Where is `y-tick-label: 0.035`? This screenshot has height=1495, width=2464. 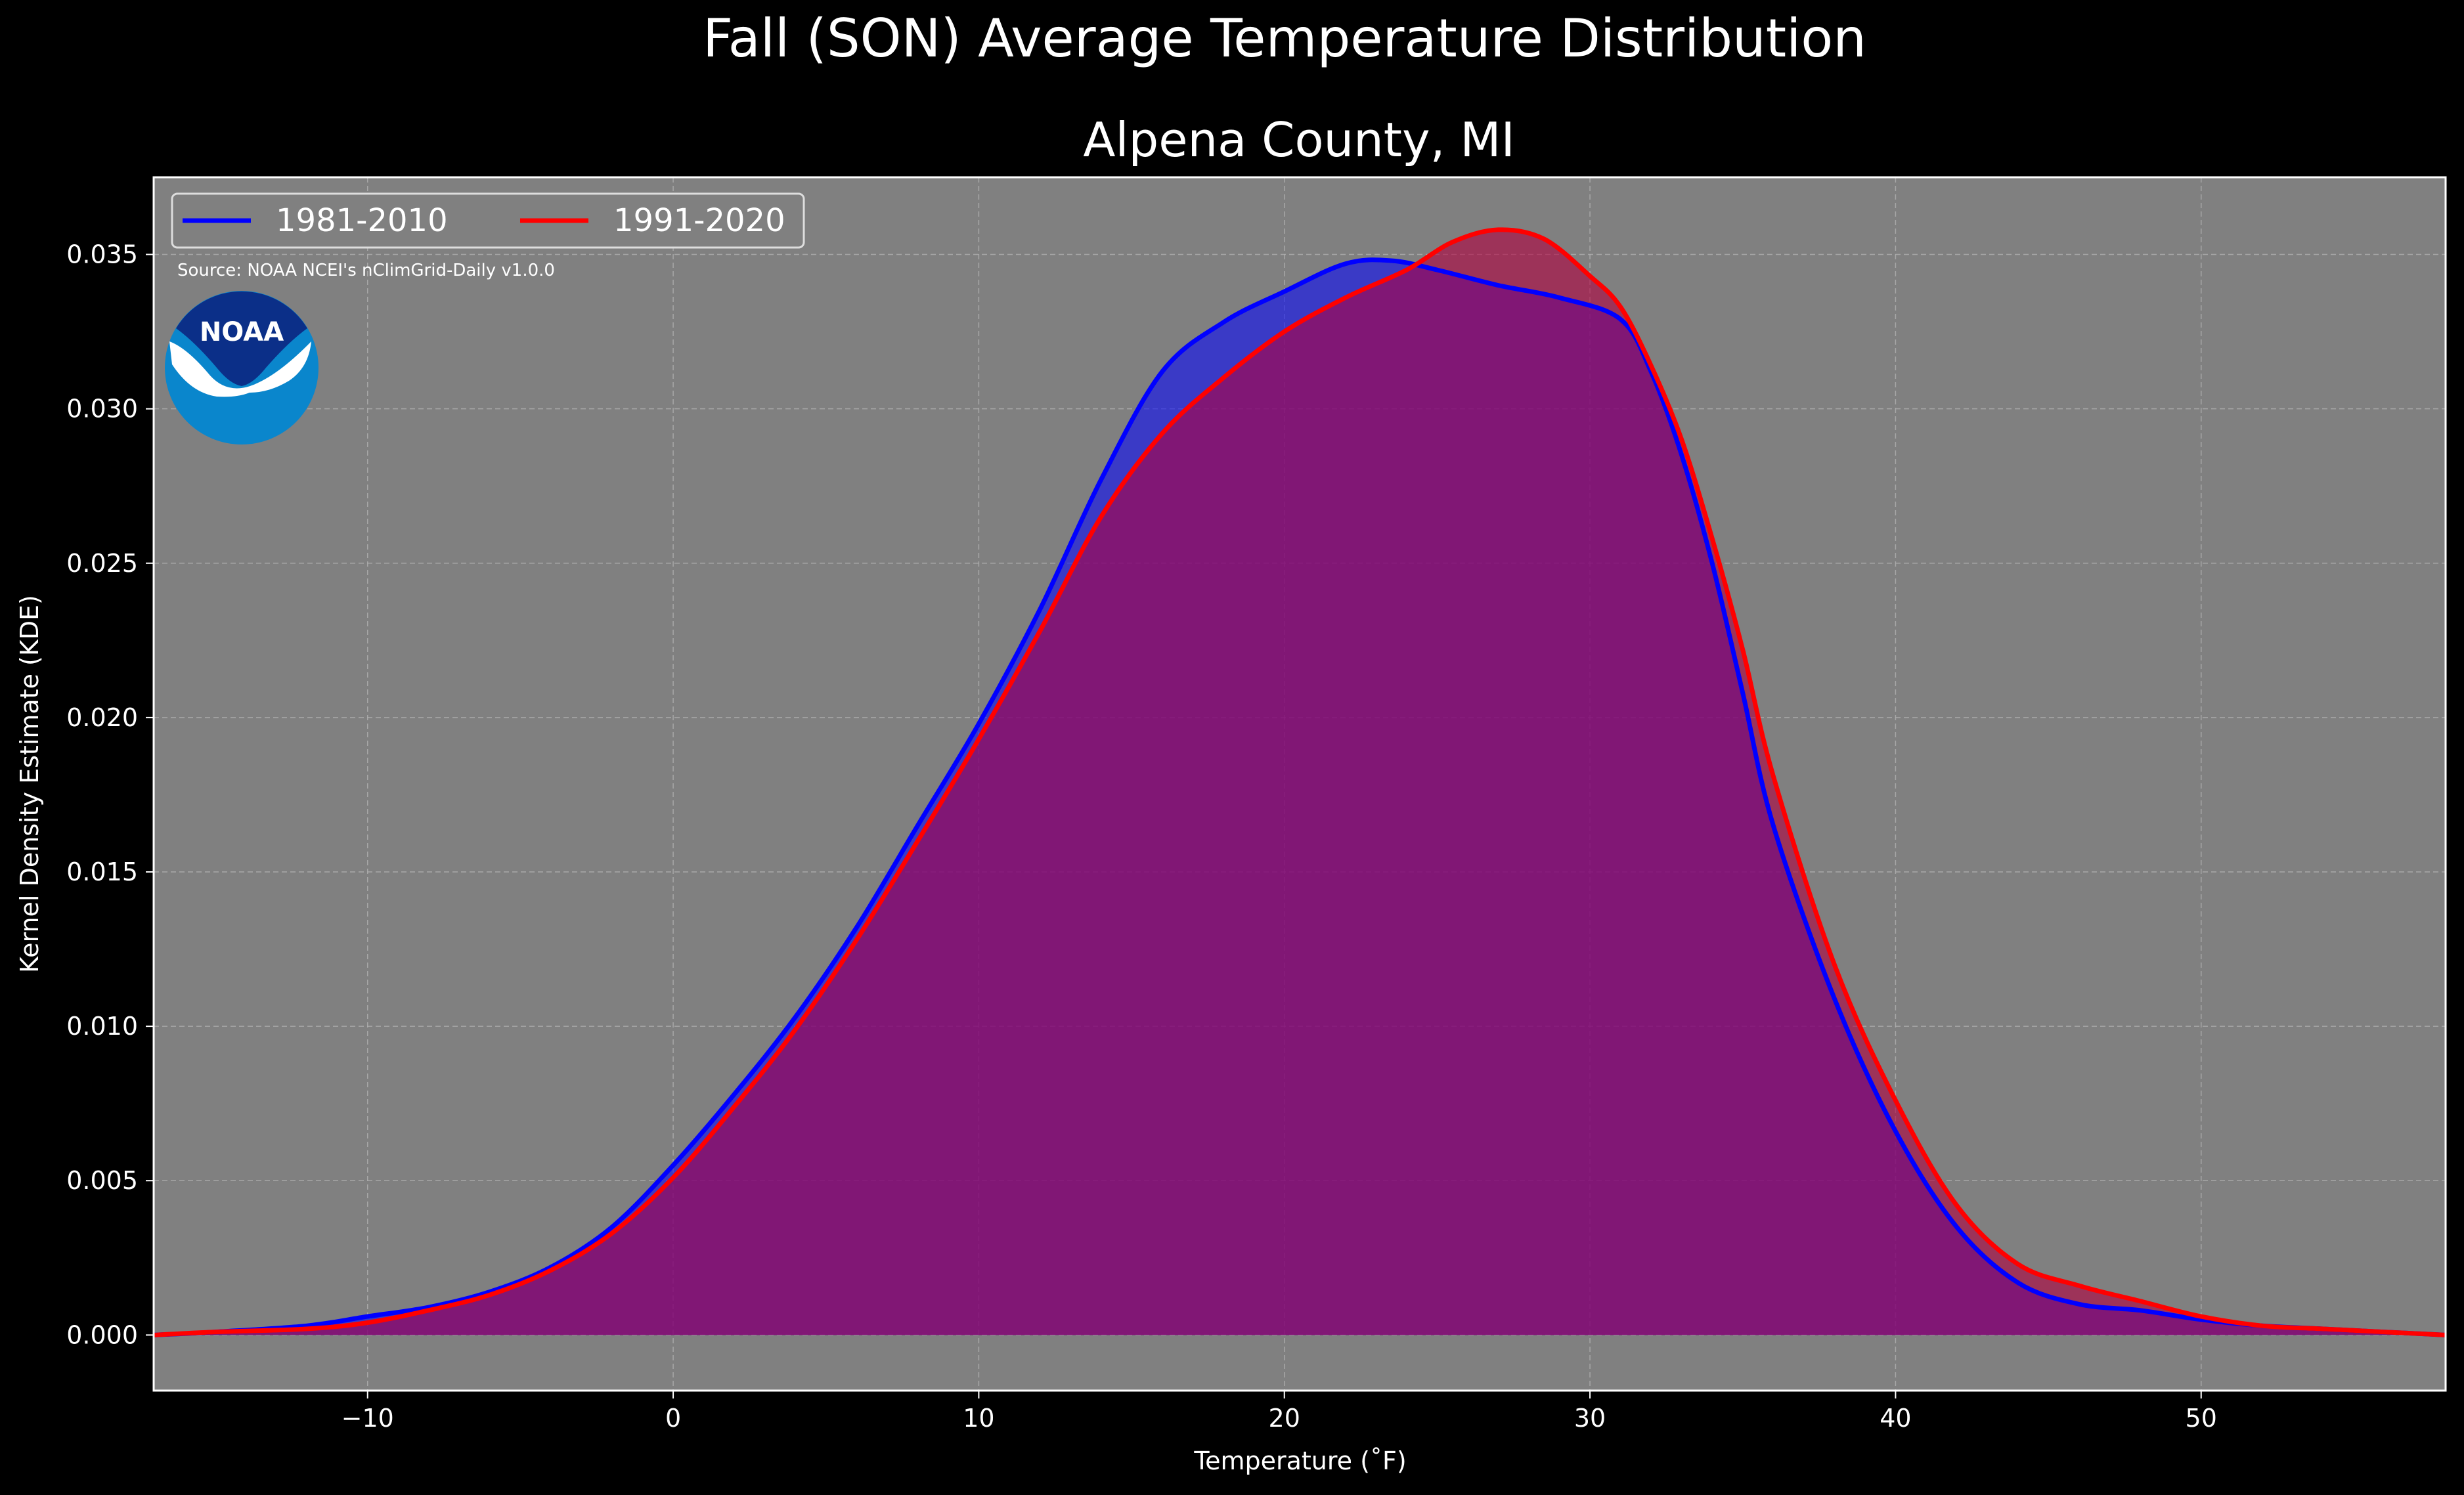
y-tick-label: 0.035 is located at coordinates (102, 254).